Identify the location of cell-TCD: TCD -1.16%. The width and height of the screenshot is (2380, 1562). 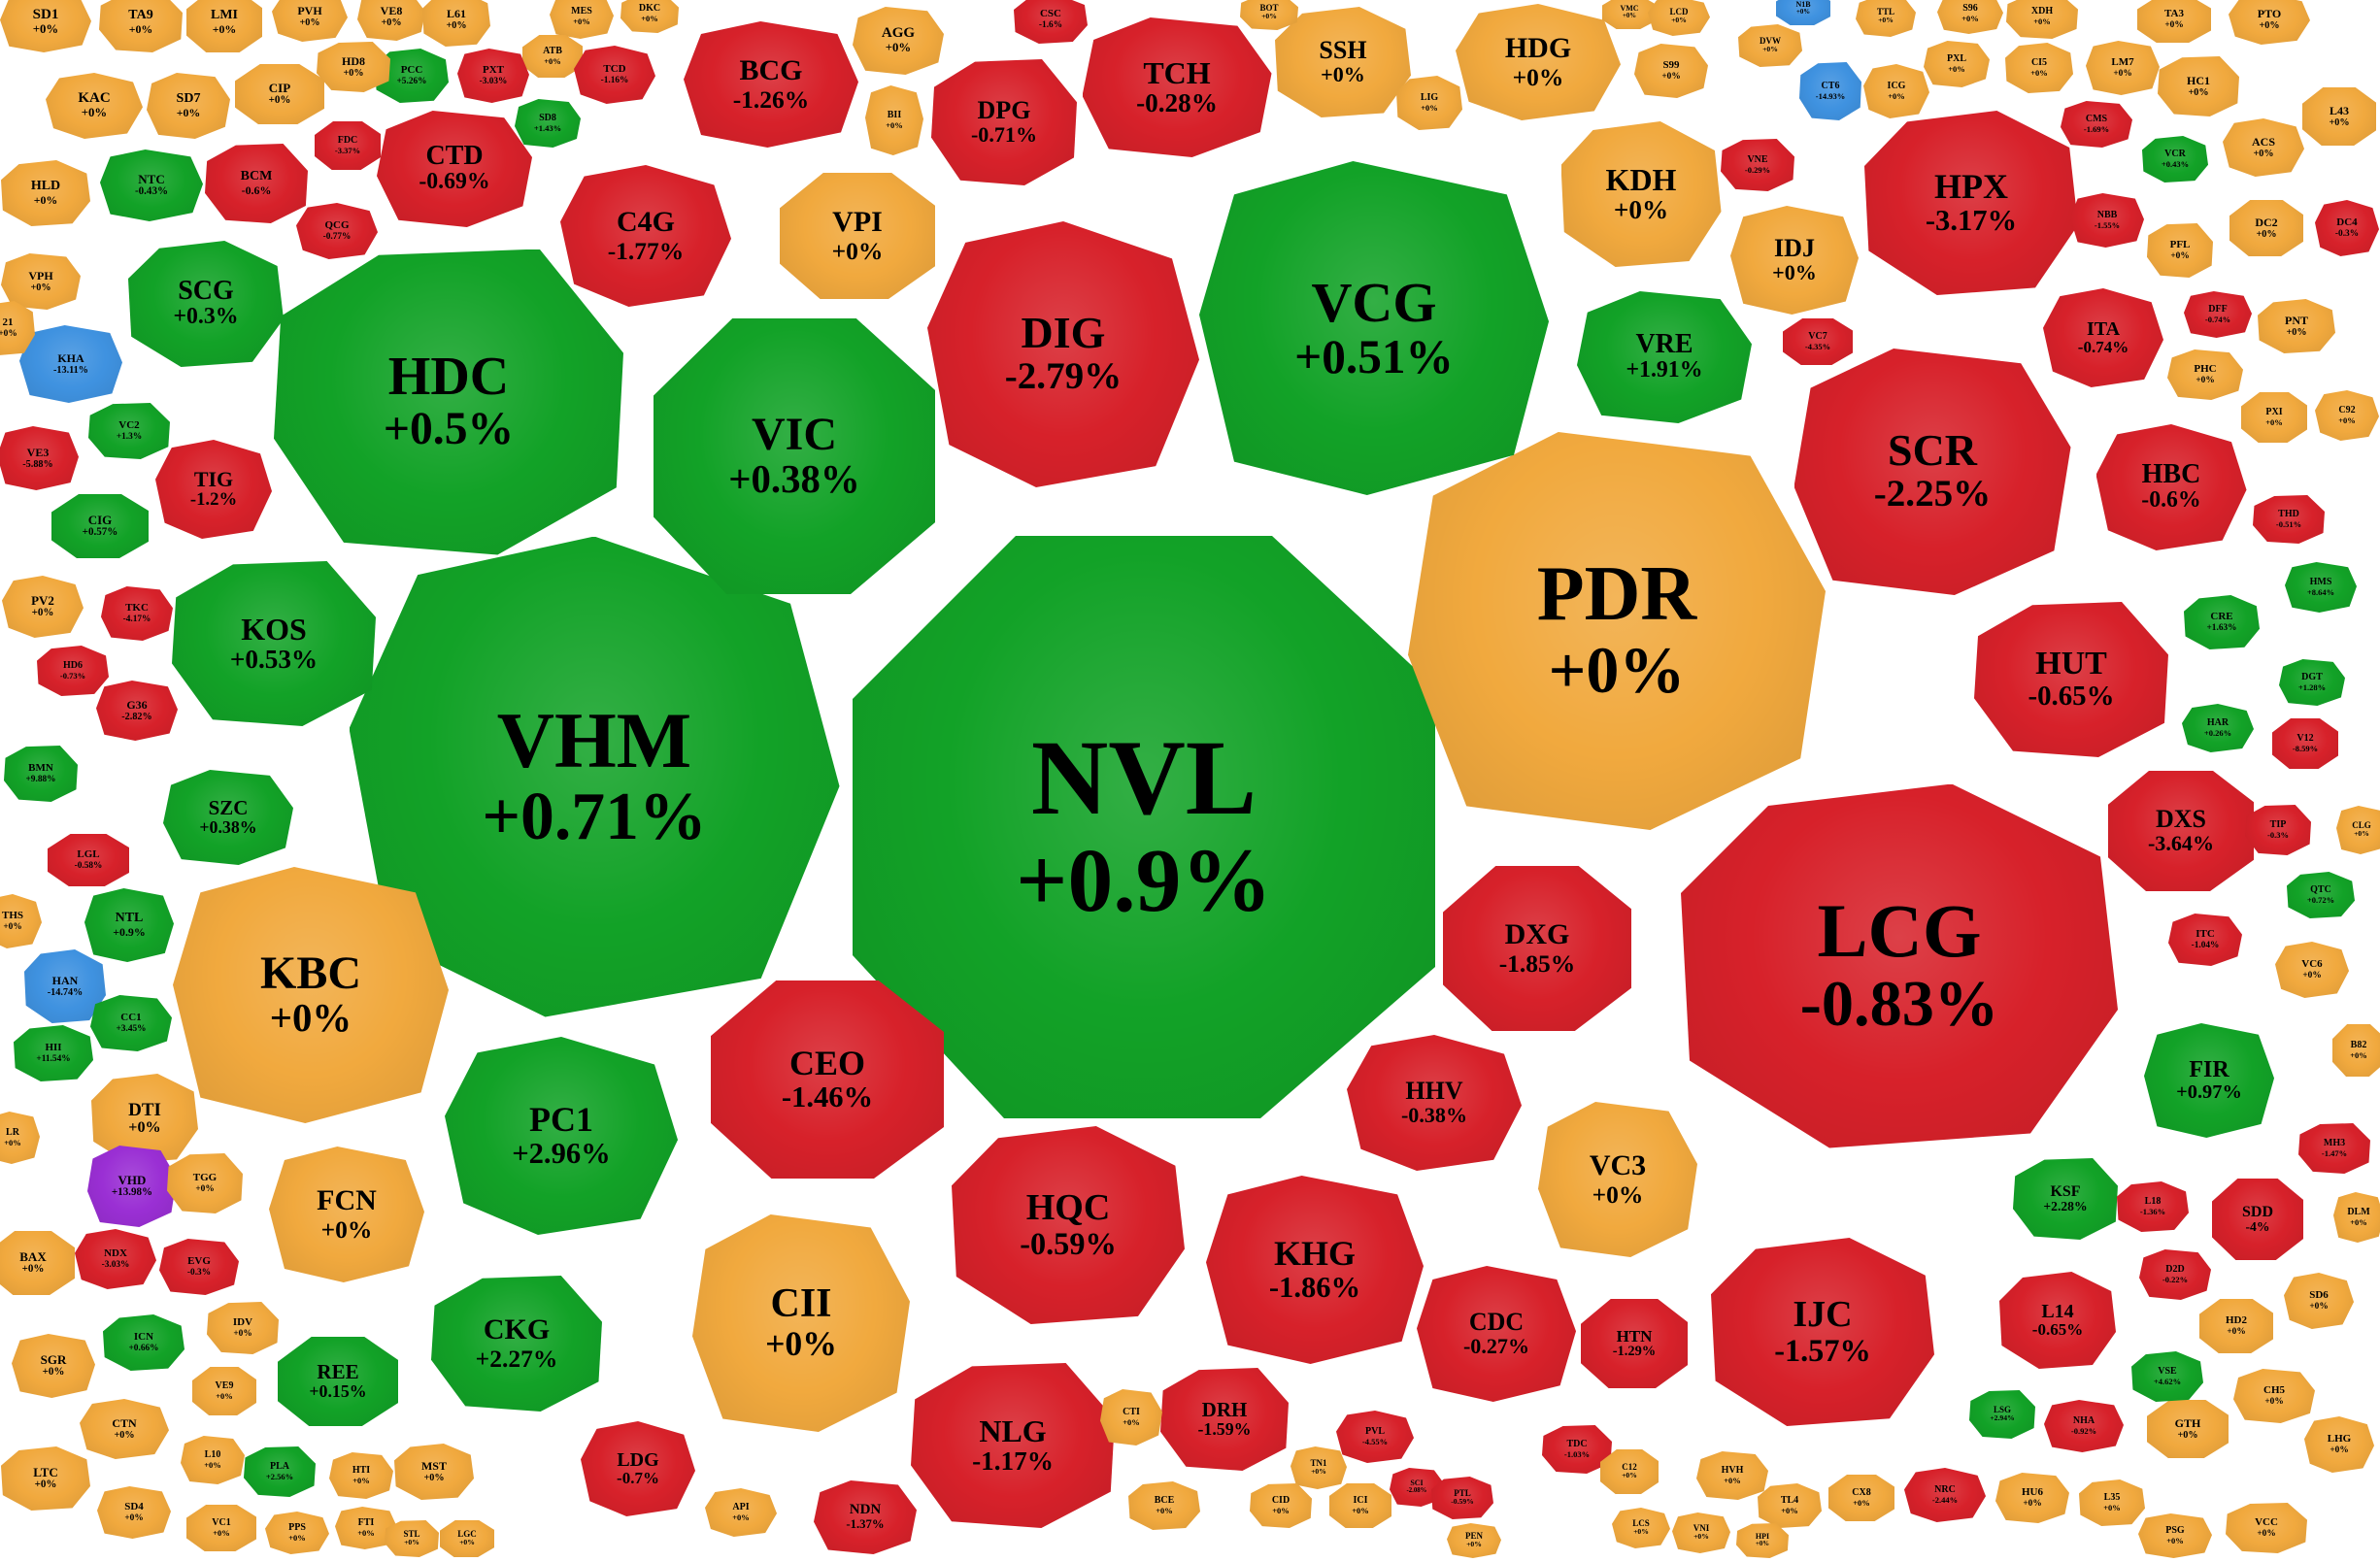
(614, 75).